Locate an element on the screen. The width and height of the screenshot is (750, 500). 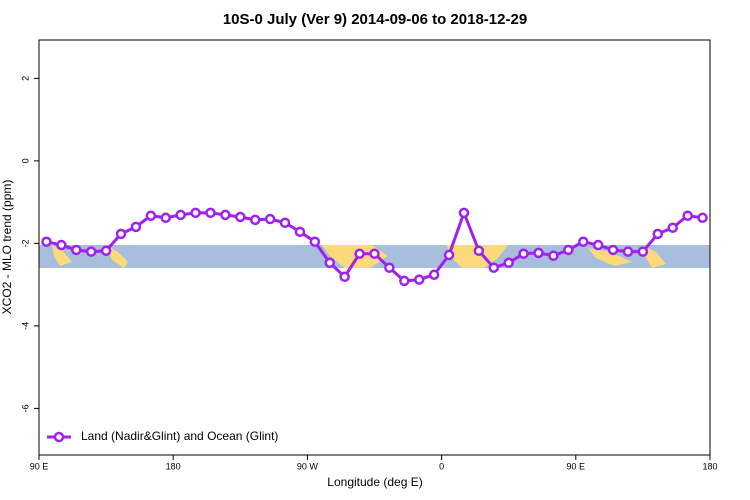
x-tick-label: 0 is located at coordinates (441, 466).